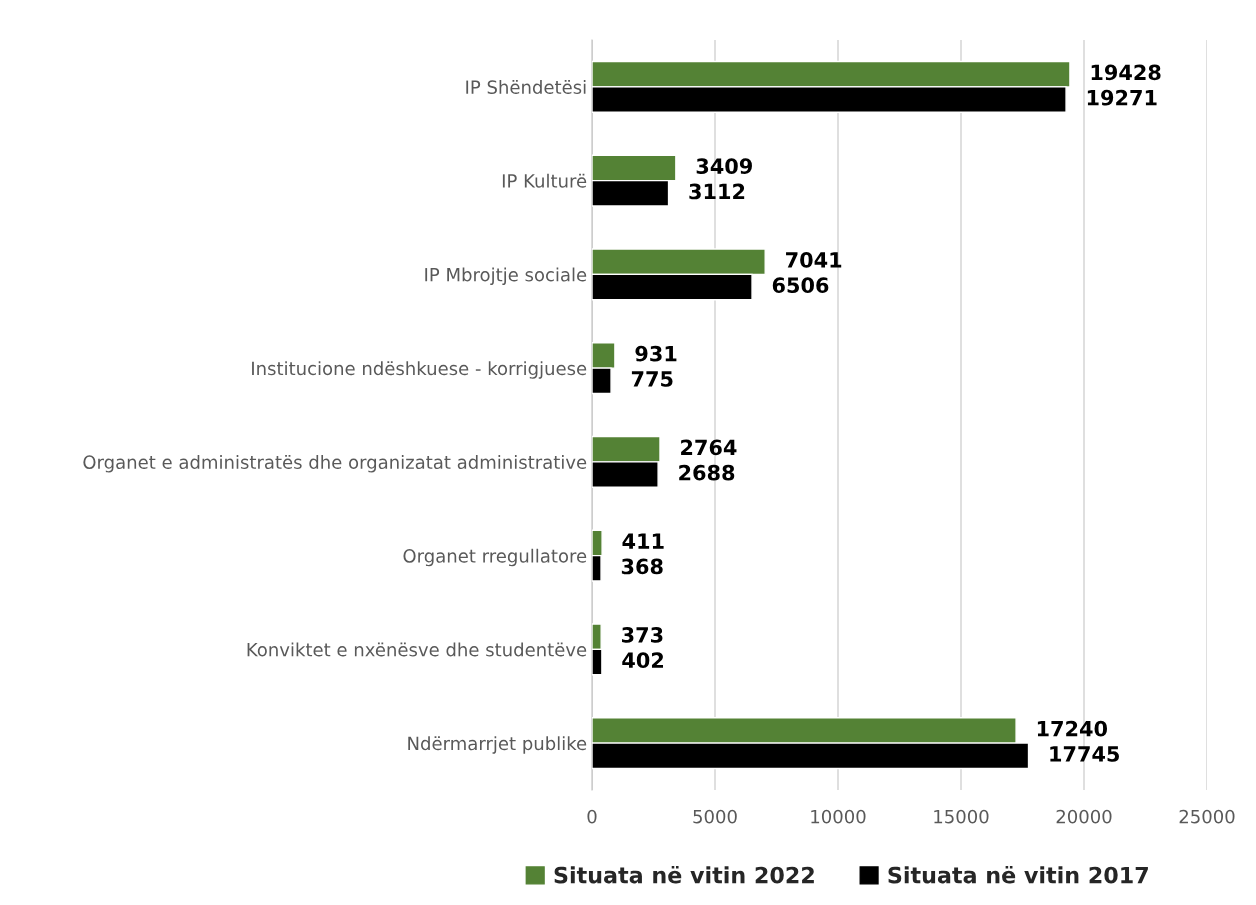 This screenshot has height=905, width=1256. Describe the element at coordinates (1084, 754) in the screenshot. I see `data-label: 17745` at that location.